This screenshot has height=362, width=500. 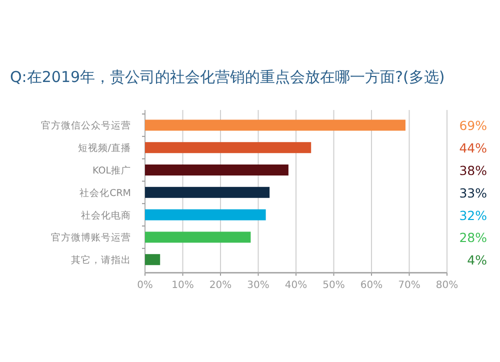 I want to click on x-tick-label: 20%, so click(x=220, y=285).